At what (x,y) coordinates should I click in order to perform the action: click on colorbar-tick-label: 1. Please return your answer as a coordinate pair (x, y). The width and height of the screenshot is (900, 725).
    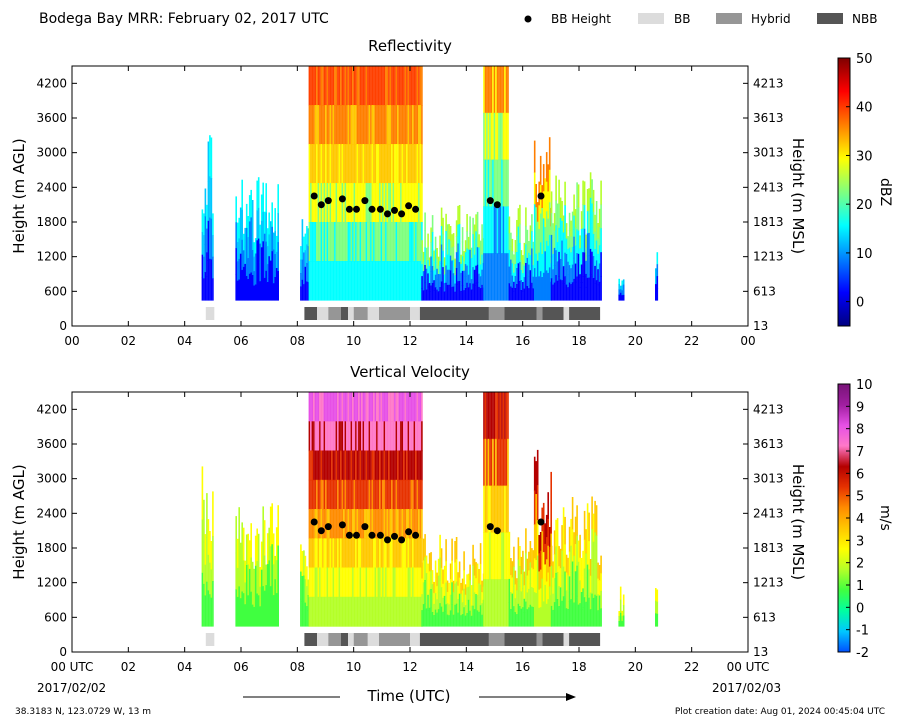
    Looking at the image, I should click on (860, 586).